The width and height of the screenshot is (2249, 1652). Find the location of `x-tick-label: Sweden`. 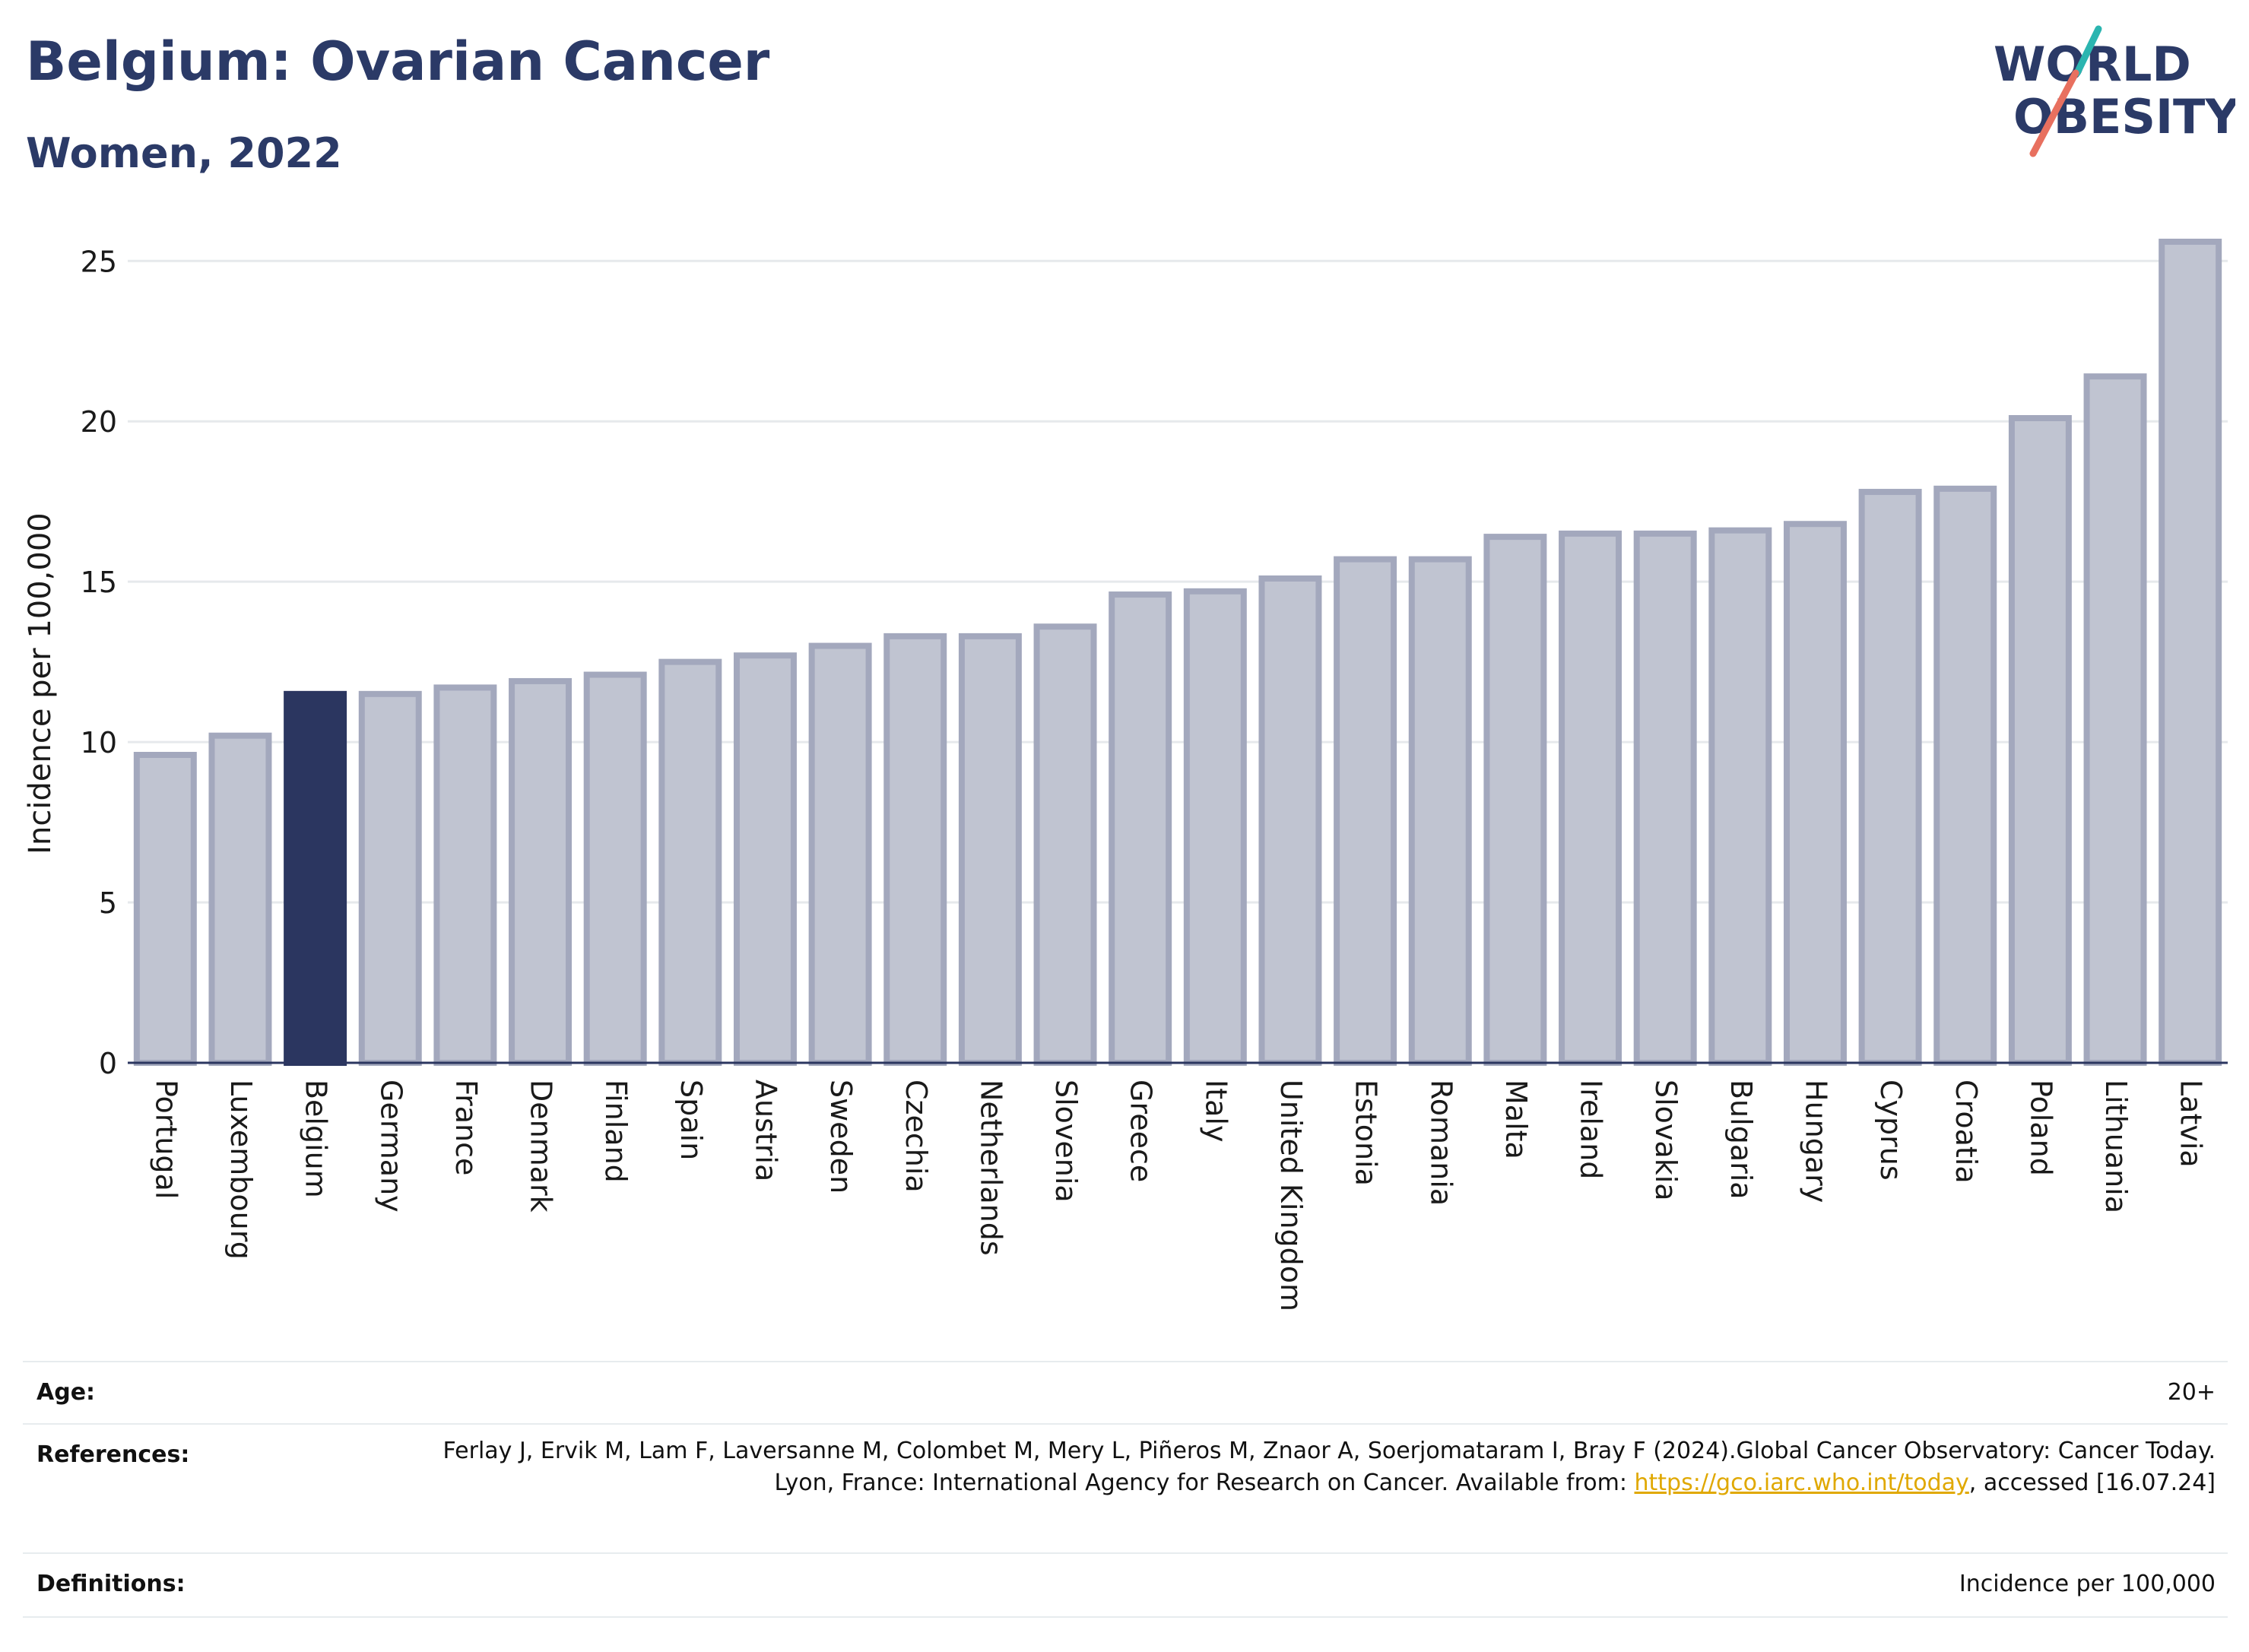

x-tick-label: Sweden is located at coordinates (841, 1137).